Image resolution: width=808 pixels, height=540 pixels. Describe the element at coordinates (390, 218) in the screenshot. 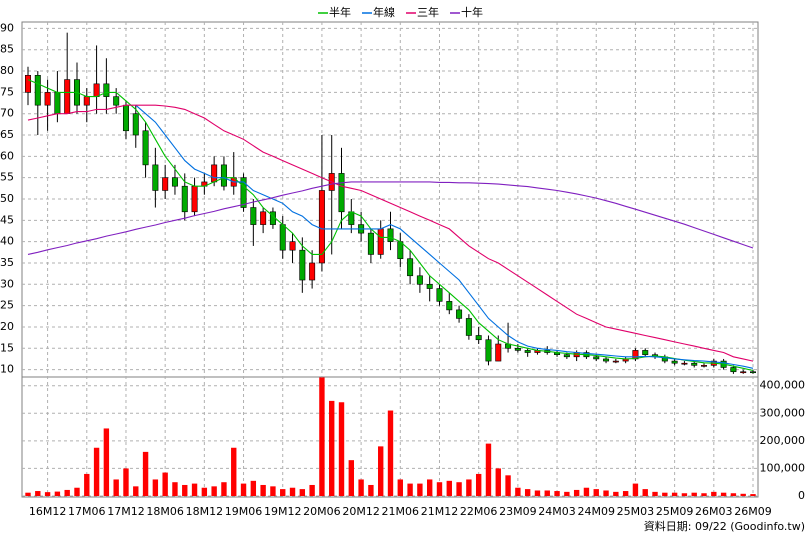

I see `ma-line` at that location.